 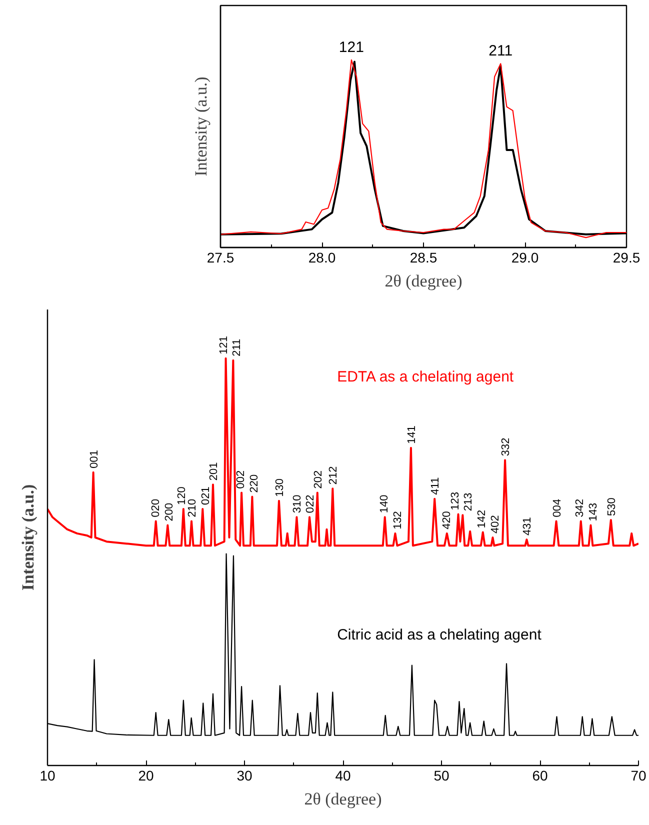 What do you see at coordinates (496, 524) in the screenshot?
I see `annotation: 402` at bounding box center [496, 524].